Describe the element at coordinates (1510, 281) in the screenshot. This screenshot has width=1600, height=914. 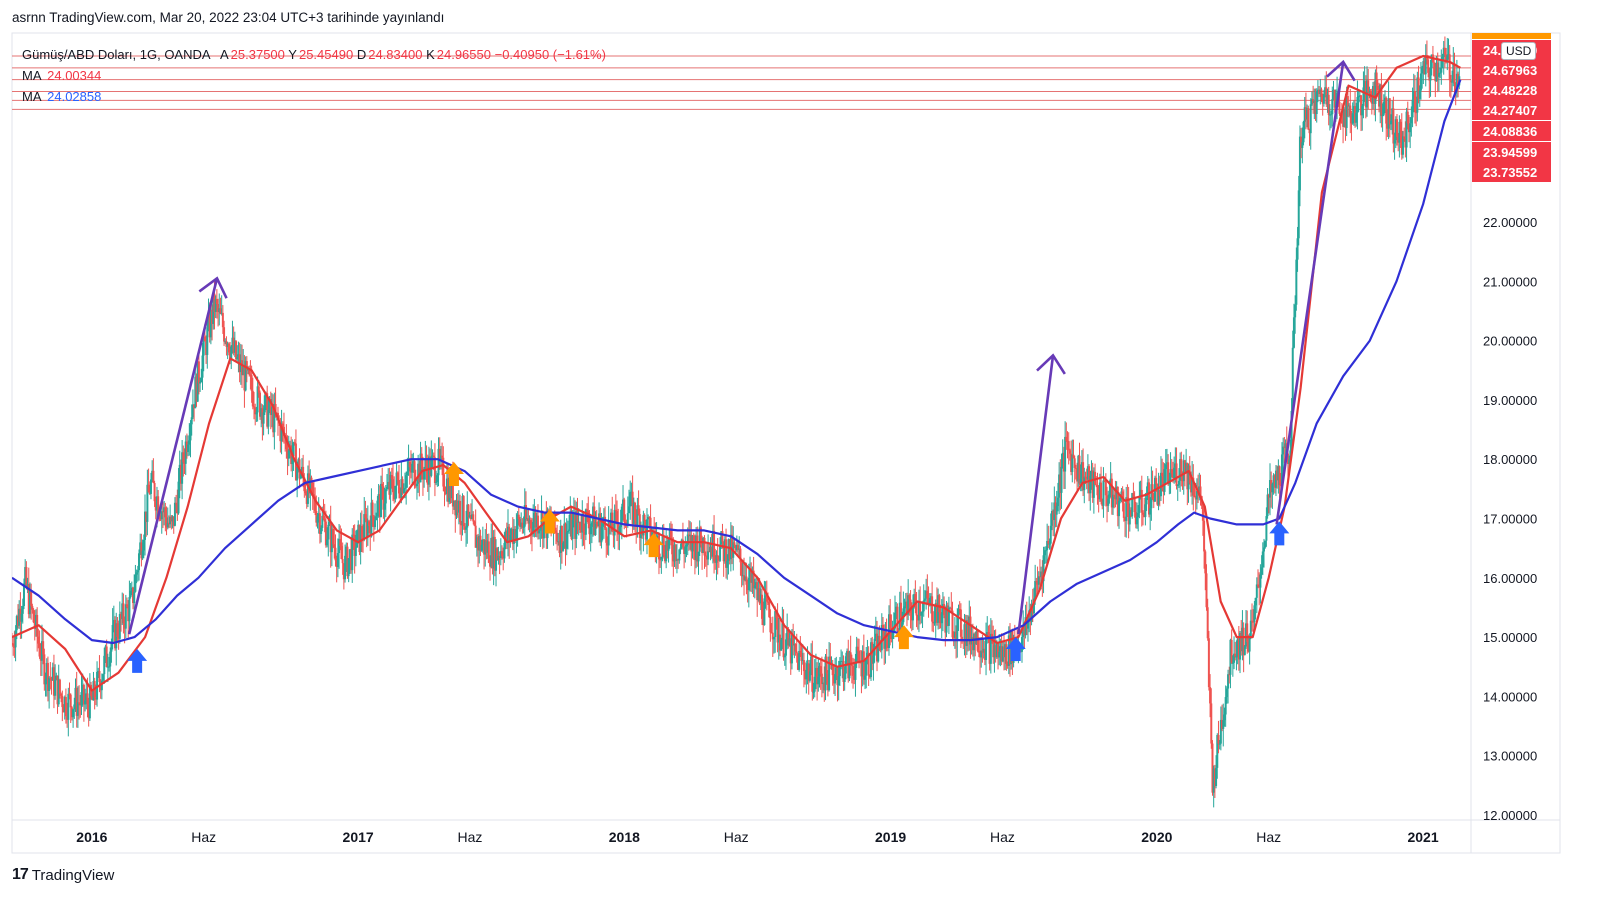
I see `price-tick-label: 21.00000` at that location.